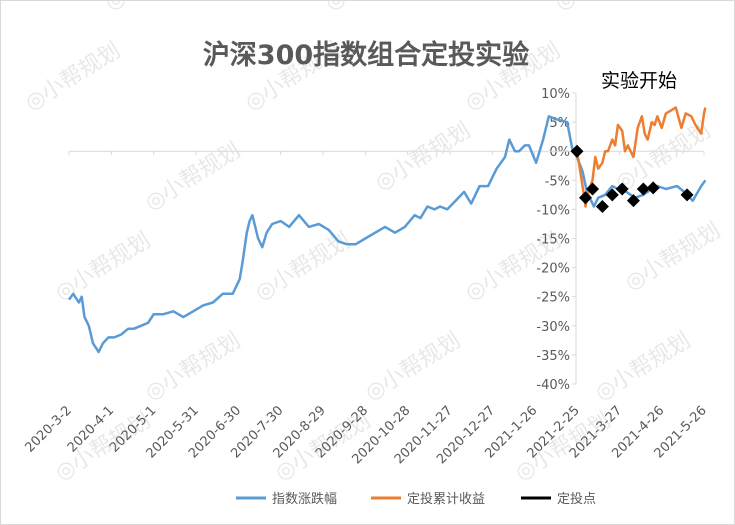  I want to click on y-tick-label: -20%, so click(553, 269).